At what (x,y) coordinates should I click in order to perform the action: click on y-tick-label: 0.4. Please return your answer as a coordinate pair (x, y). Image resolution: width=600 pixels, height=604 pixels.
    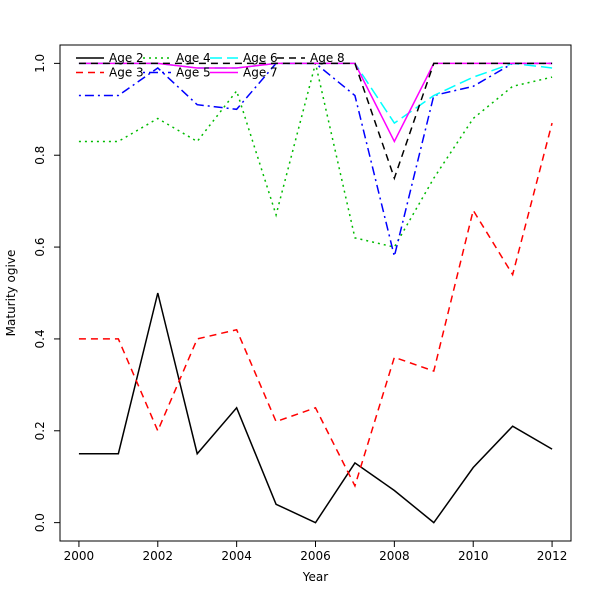
    Looking at the image, I should click on (40, 338).